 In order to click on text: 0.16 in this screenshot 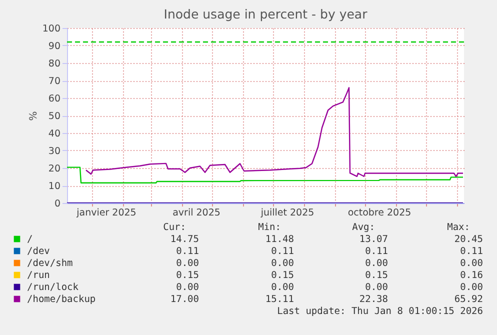, I will do `click(472, 275)`.